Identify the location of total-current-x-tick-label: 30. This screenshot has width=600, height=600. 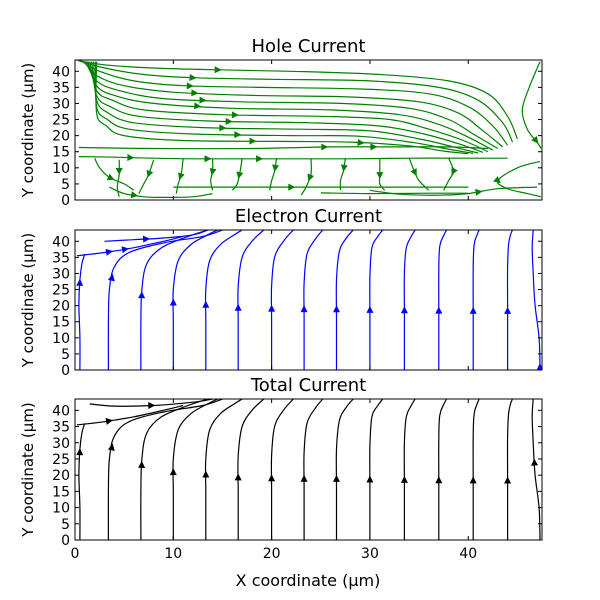
(370, 554).